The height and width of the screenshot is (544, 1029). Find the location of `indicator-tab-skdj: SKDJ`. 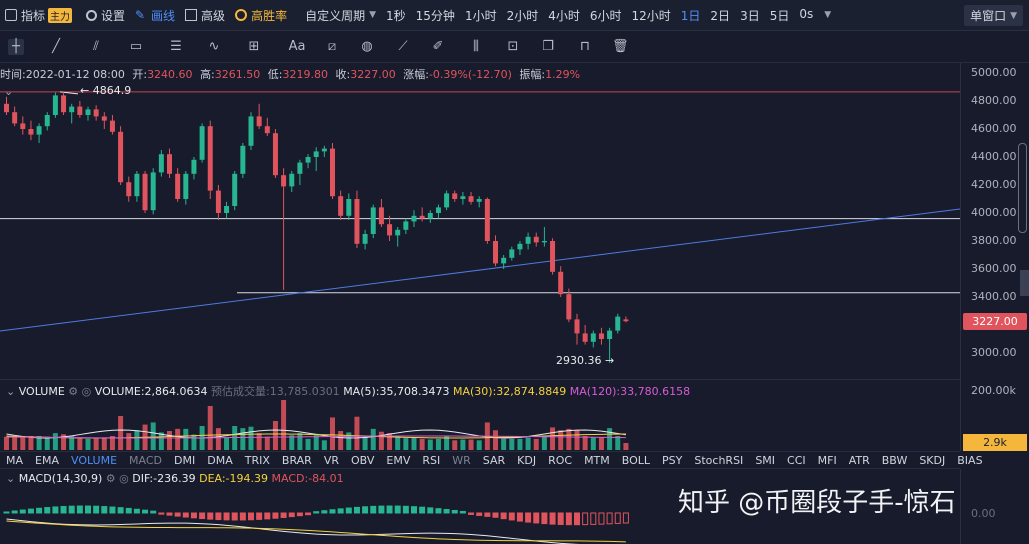

indicator-tab-skdj: SKDJ is located at coordinates (932, 460).